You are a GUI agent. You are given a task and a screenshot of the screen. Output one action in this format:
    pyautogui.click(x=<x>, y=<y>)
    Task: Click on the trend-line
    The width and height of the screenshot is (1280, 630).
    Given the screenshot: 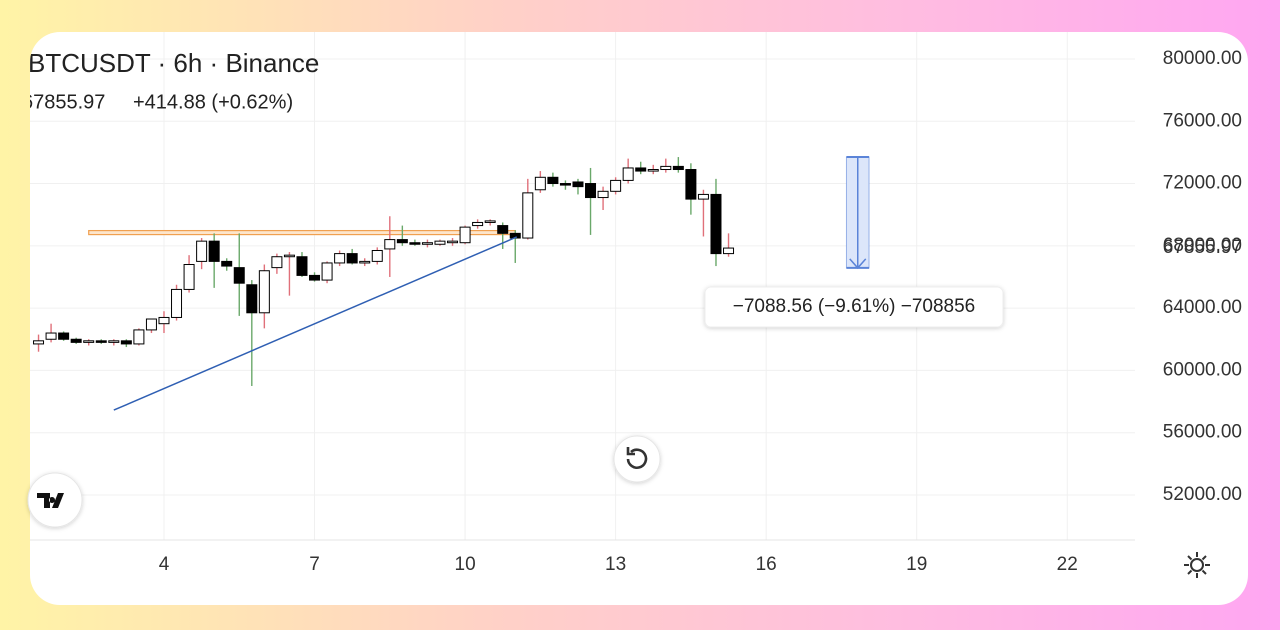 What is the action you would take?
    pyautogui.click(x=315, y=323)
    